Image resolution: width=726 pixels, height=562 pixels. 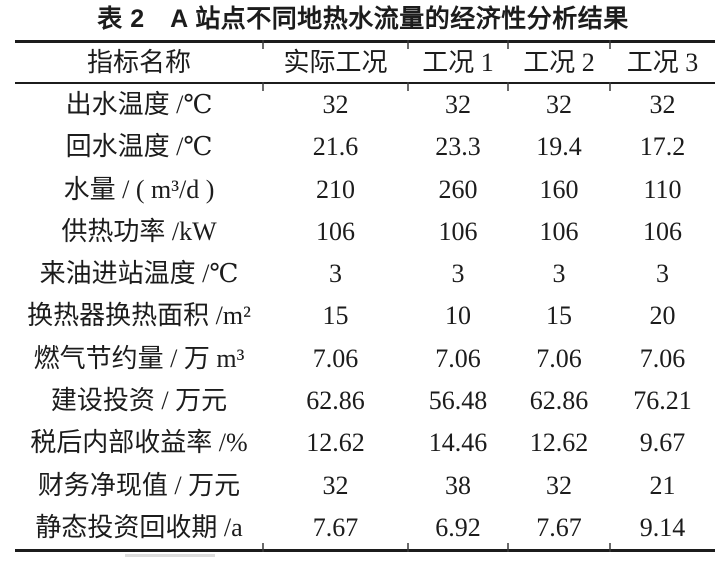 What do you see at coordinates (662, 316) in the screenshot?
I see `table-cell: 20` at bounding box center [662, 316].